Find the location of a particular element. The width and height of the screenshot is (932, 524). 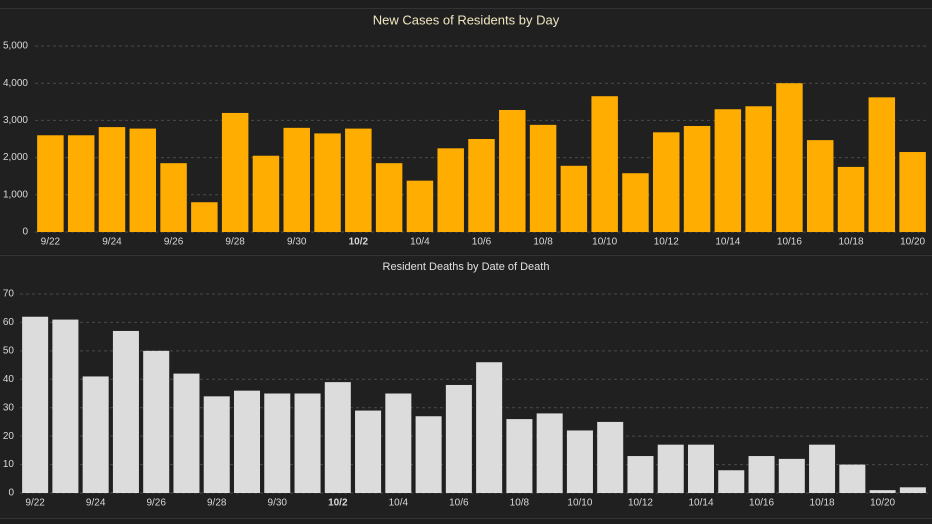

y-tick-label: 50 is located at coordinates (9, 350).